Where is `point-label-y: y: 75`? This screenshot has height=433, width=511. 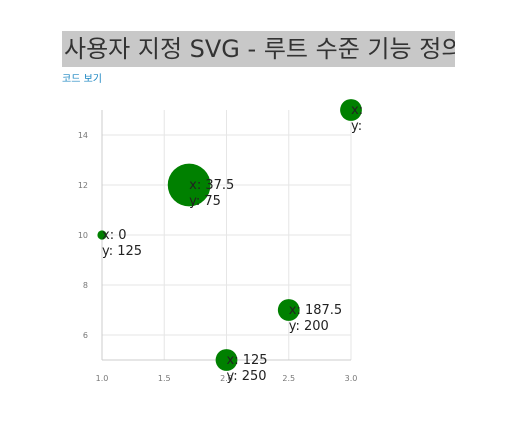
point-label-y: y: 75 is located at coordinates (205, 201).